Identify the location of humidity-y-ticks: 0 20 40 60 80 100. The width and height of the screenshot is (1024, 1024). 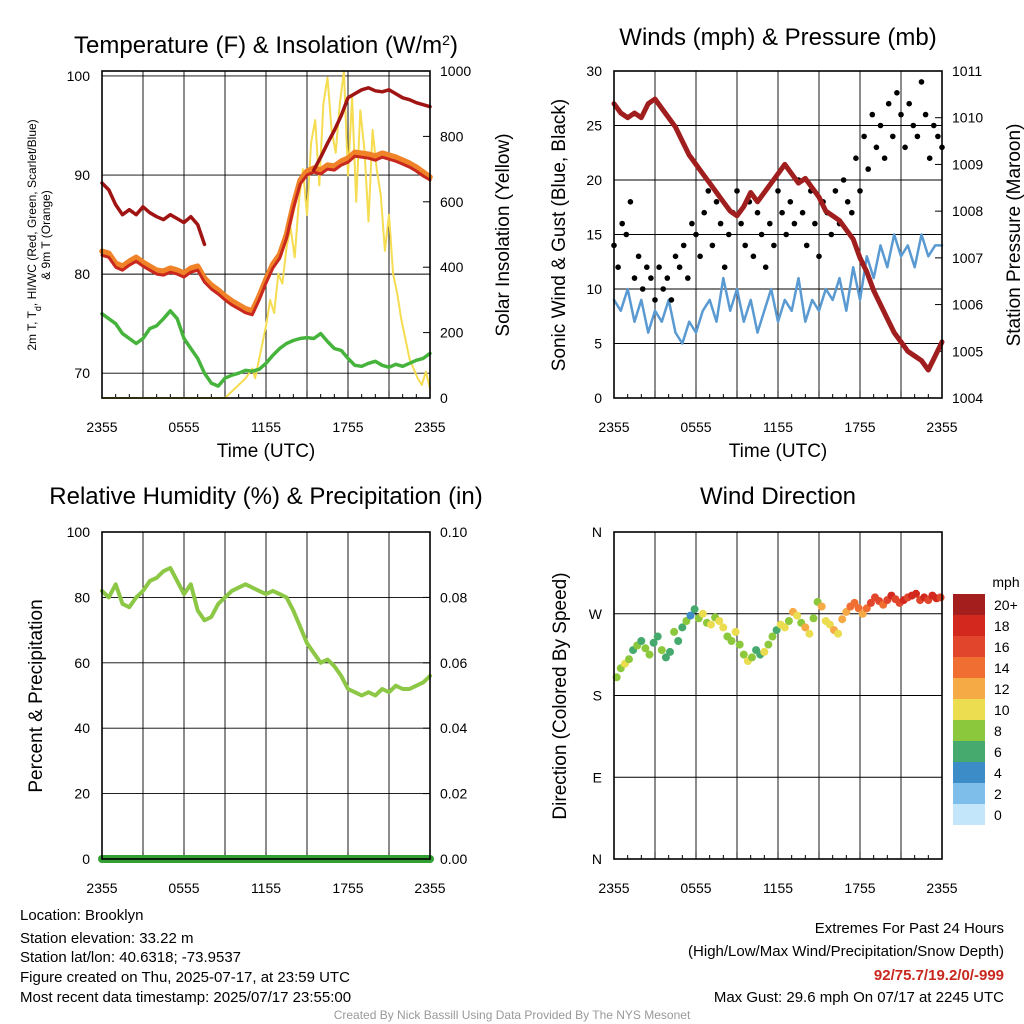
(79, 695).